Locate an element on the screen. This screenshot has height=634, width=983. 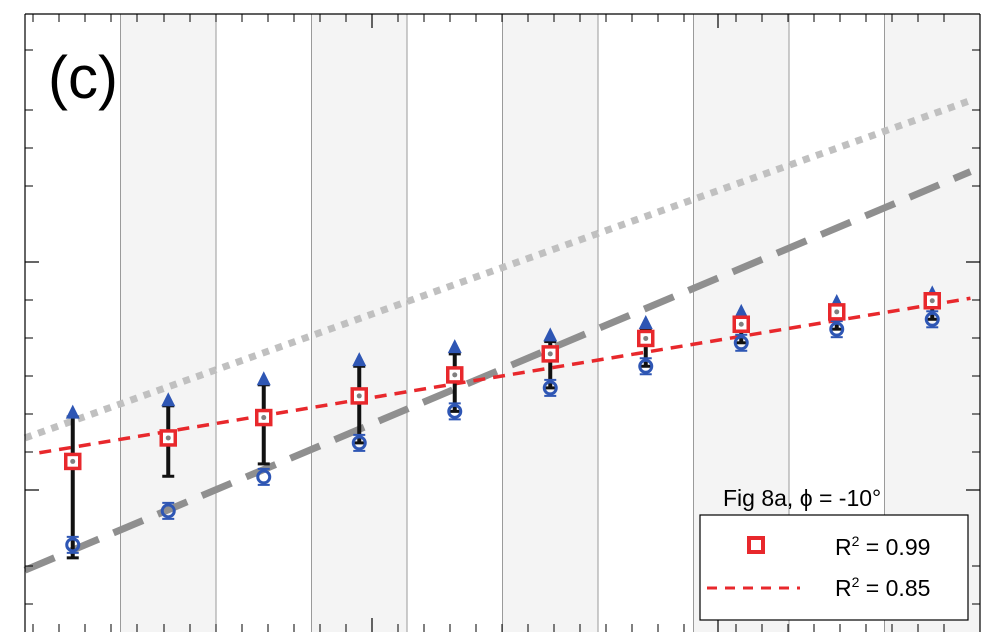
legend-box is located at coordinates (834, 567).